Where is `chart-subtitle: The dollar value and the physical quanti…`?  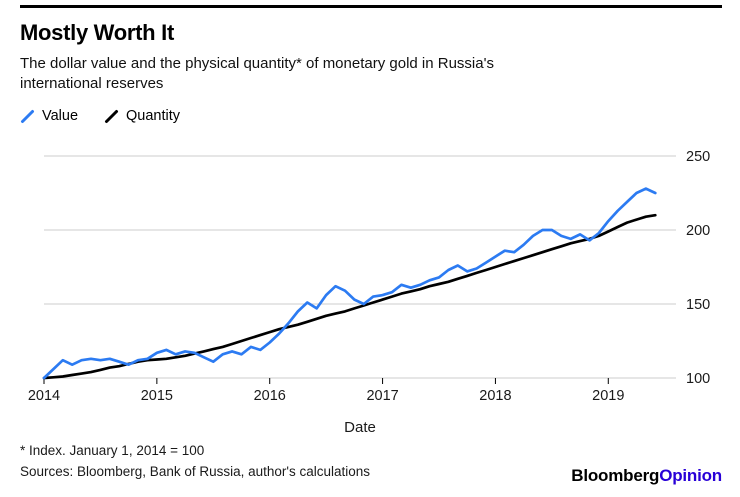
chart-subtitle: The dollar value and the physical quanti… is located at coordinates (257, 74).